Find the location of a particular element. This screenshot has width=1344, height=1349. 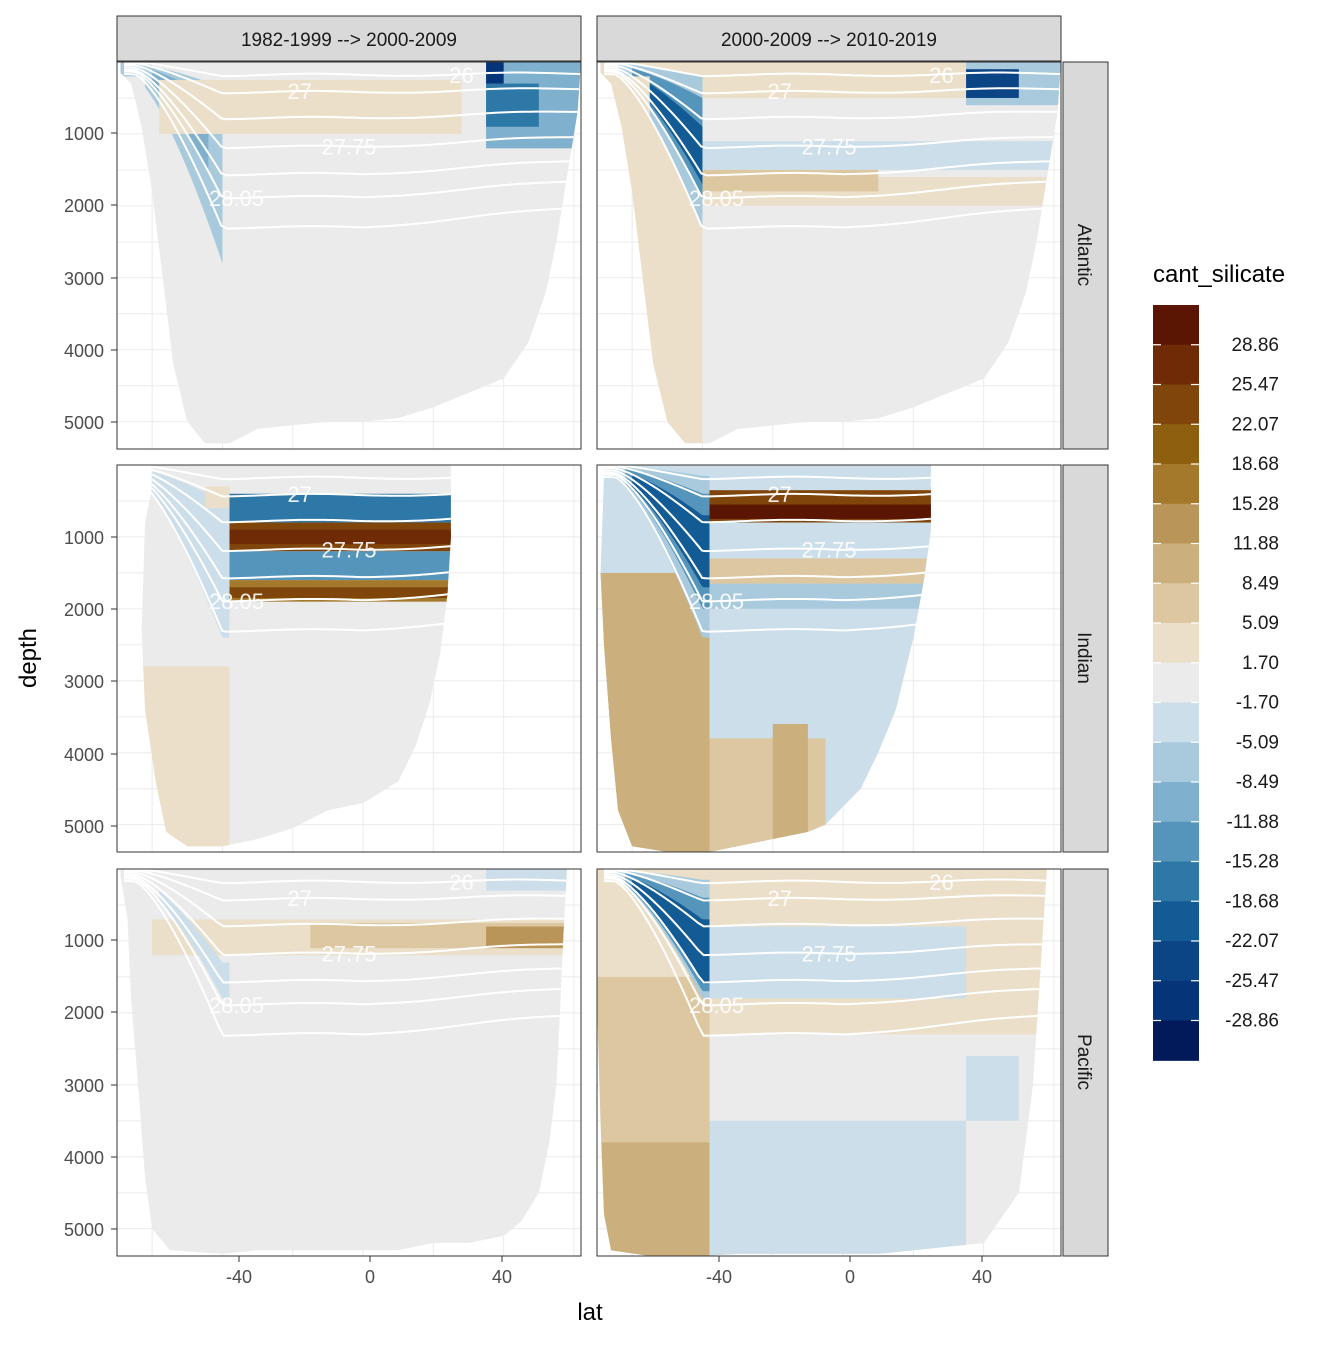

panel-indian-2000-2019: 26 27 27.75 28.05 is located at coordinates (829, 658).